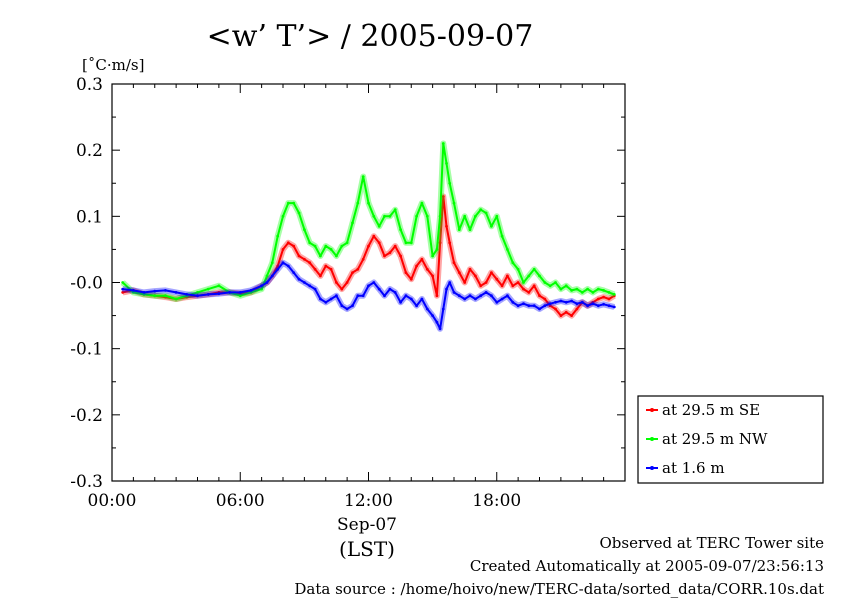 The image size is (842, 598). Describe the element at coordinates (730, 439) in the screenshot. I see `legend: at 29.5 m SE at 29.5 m NW at 1.6 m` at that location.